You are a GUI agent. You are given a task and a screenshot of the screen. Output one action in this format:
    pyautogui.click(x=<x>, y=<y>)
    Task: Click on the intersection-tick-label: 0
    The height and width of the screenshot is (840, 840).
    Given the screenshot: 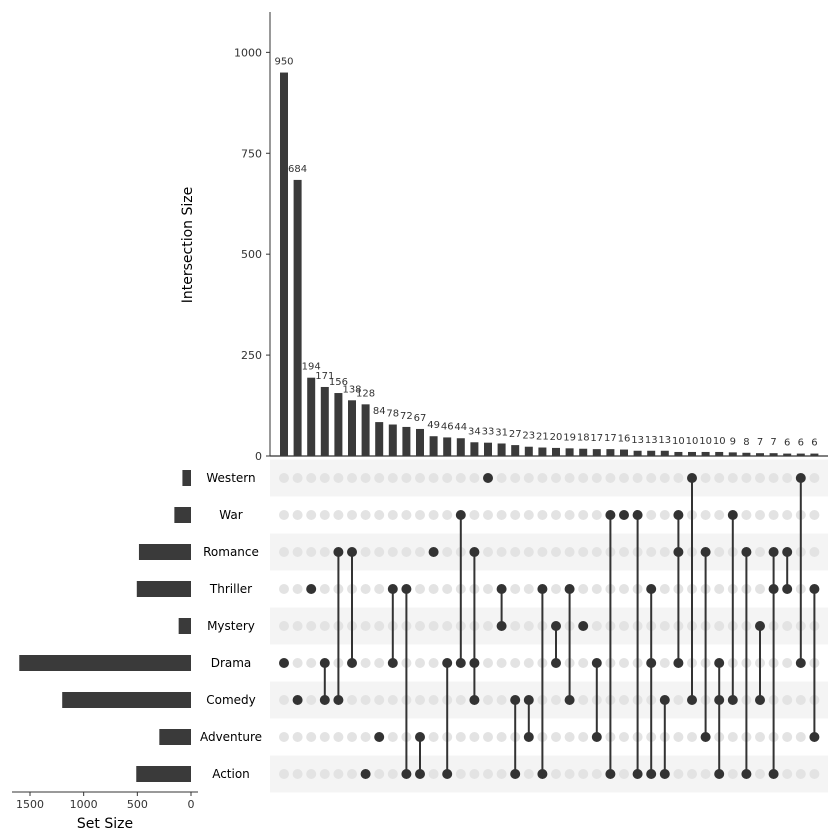 What is the action you would take?
    pyautogui.click(x=258, y=456)
    